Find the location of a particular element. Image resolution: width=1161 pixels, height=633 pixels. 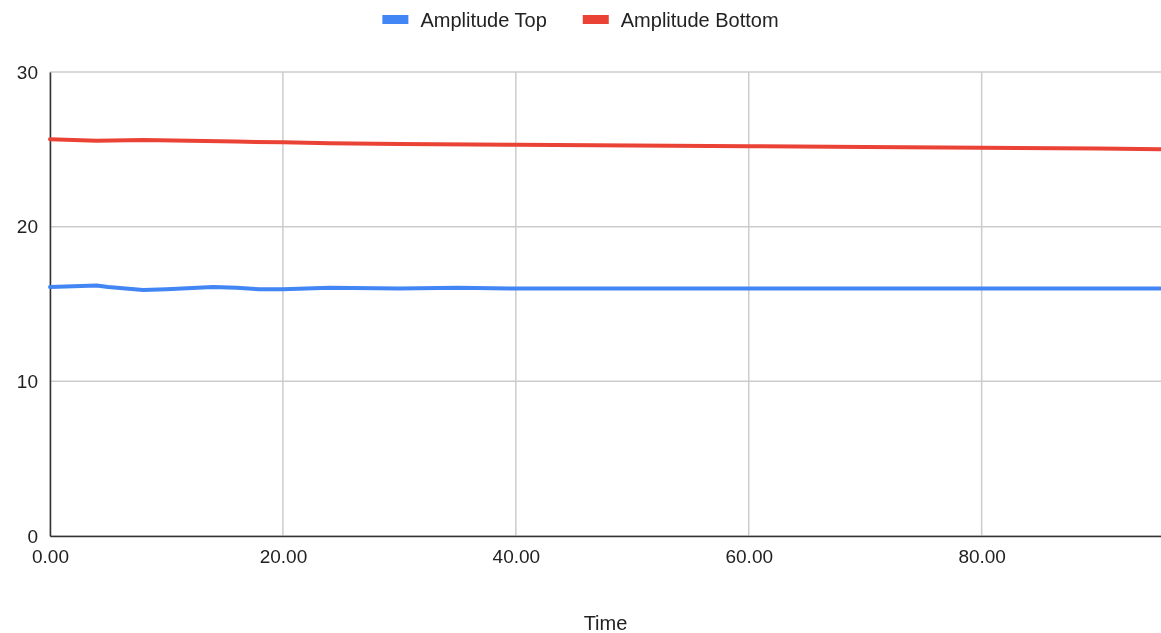

x-tick-label: 20.00 is located at coordinates (283, 557).